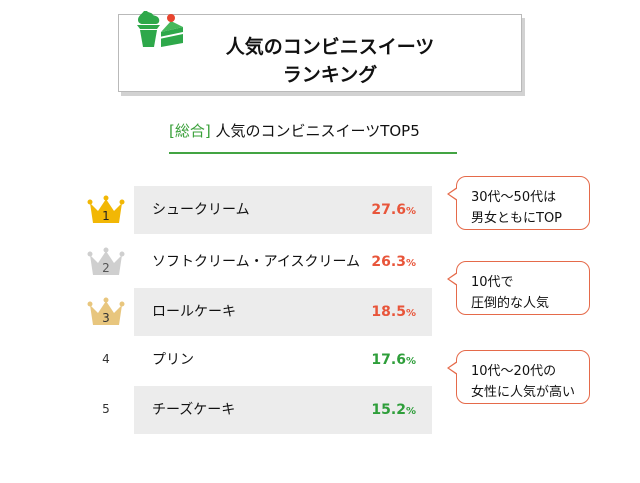  What do you see at coordinates (330, 47) in the screenshot?
I see `title-line-1: 人気のコンビニスイーツ` at bounding box center [330, 47].